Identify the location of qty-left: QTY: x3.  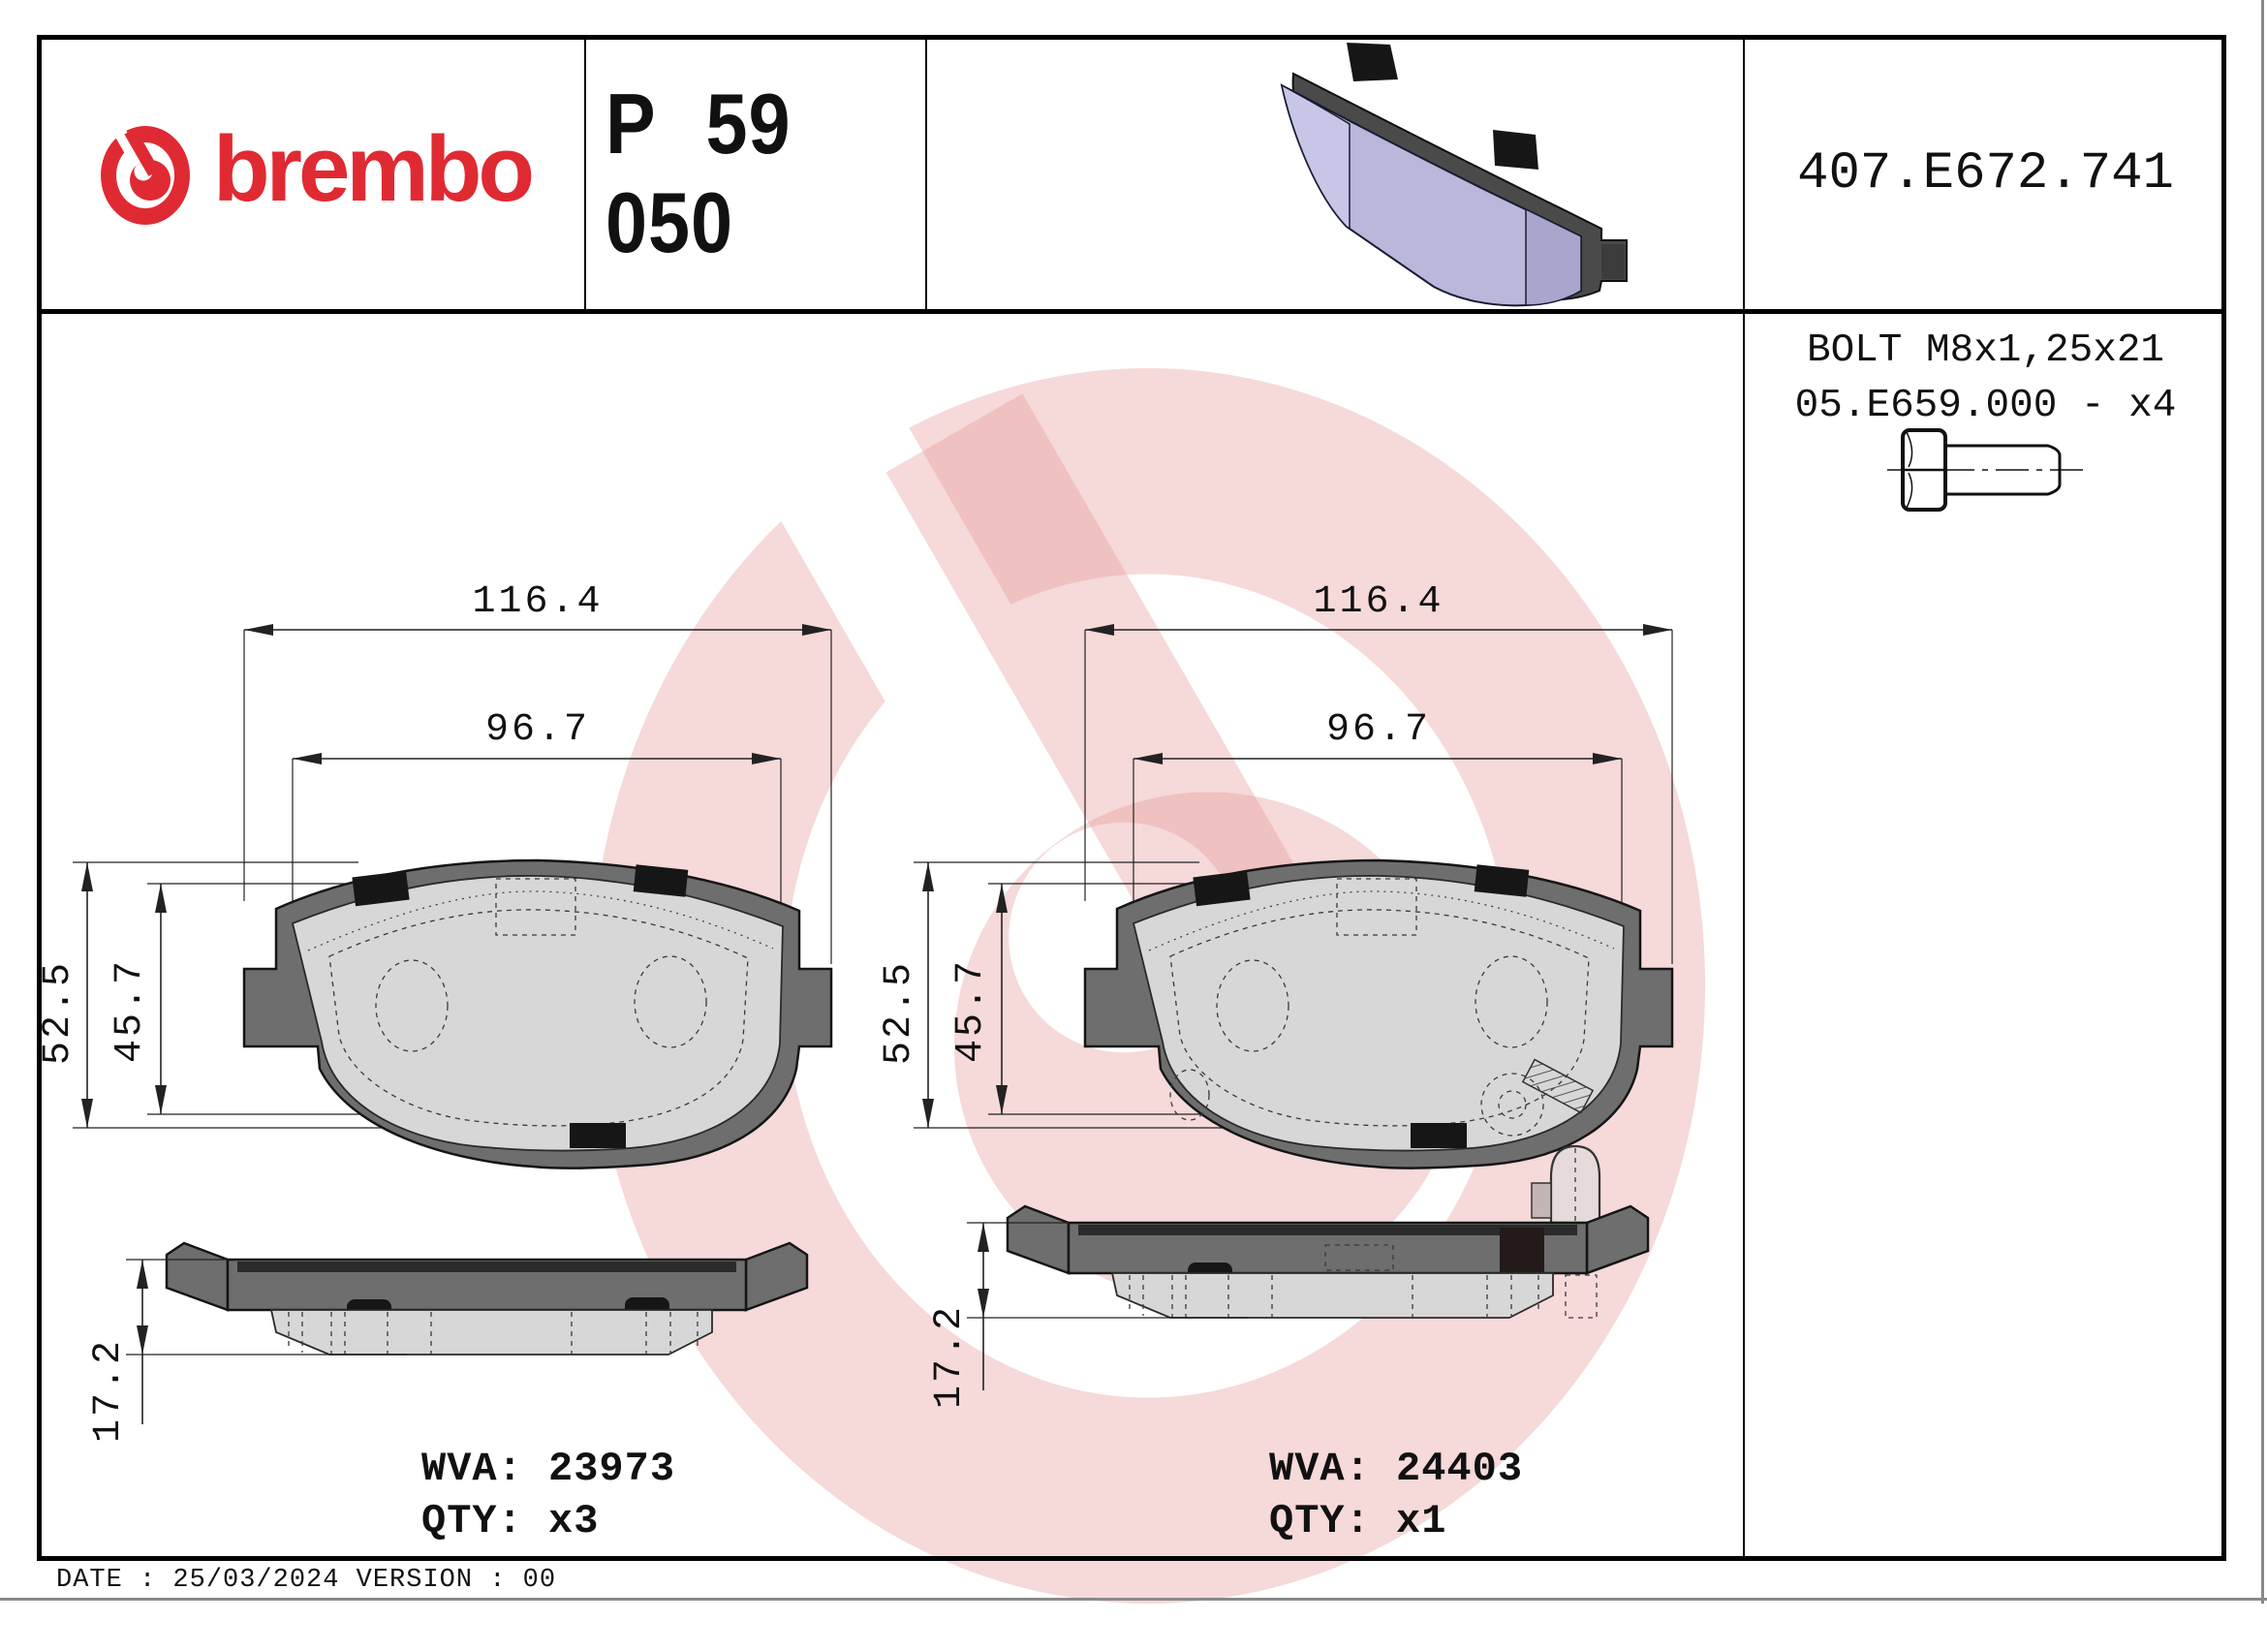
(511, 1521).